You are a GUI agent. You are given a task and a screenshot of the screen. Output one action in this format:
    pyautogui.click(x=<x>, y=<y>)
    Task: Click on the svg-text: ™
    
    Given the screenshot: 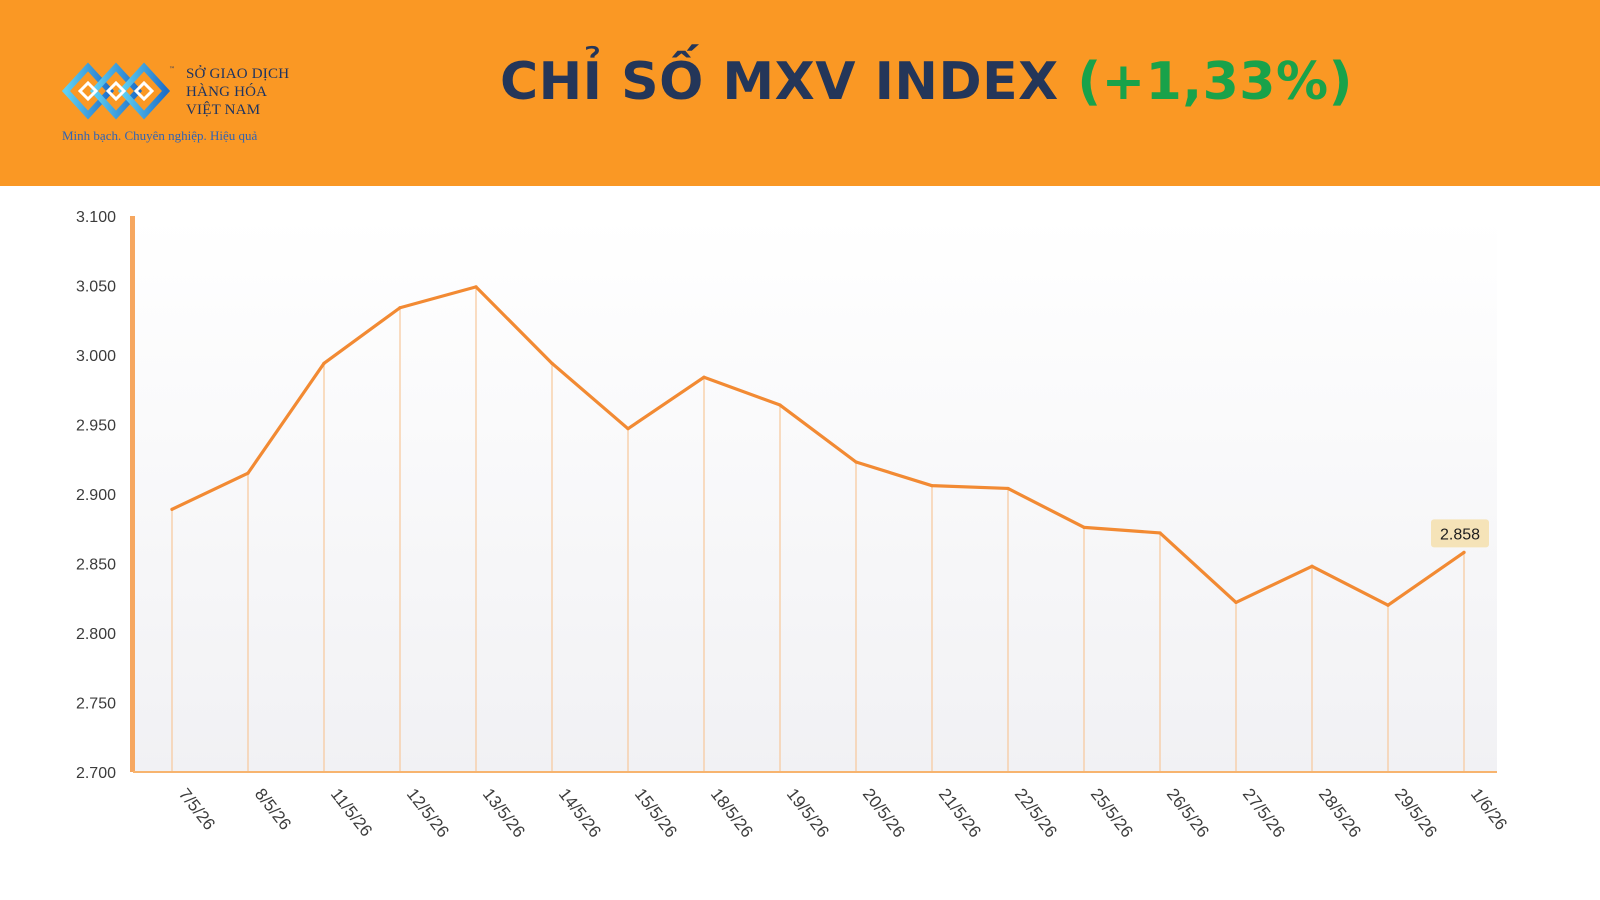 What is the action you would take?
    pyautogui.click(x=172, y=69)
    